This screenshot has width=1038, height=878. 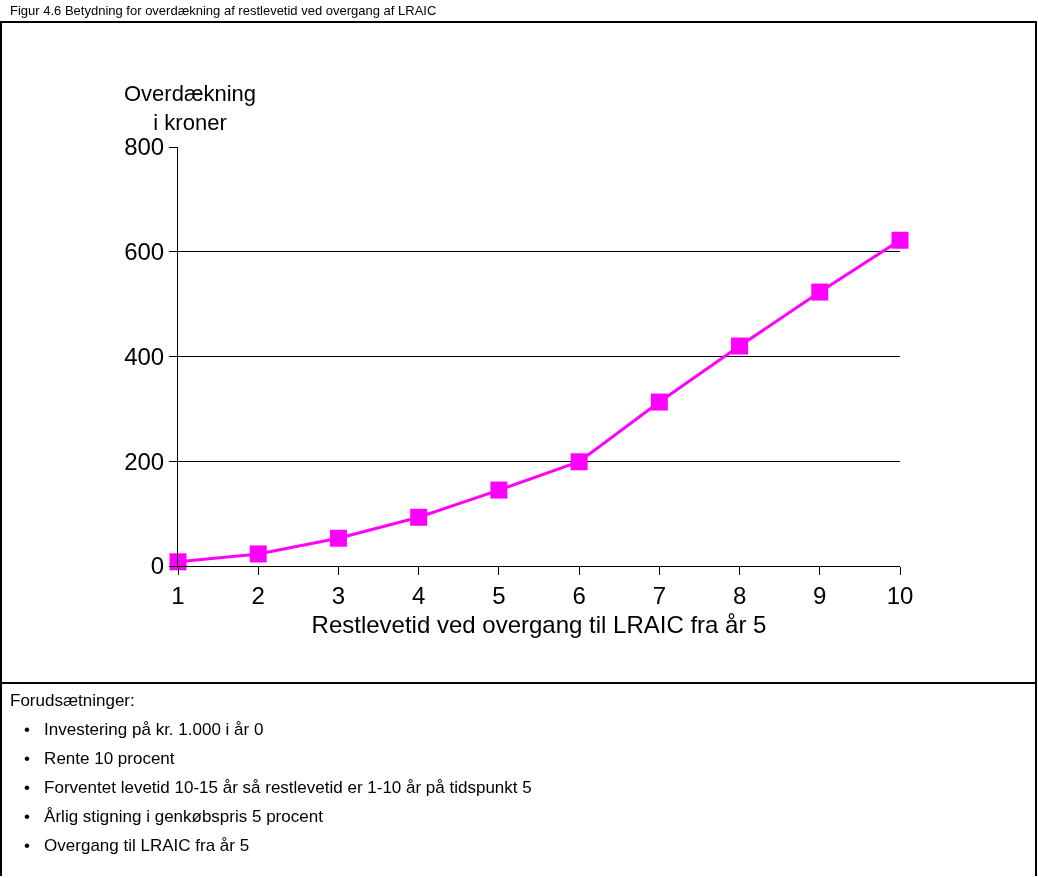 What do you see at coordinates (144, 252) in the screenshot?
I see `y-tick-label: 600` at bounding box center [144, 252].